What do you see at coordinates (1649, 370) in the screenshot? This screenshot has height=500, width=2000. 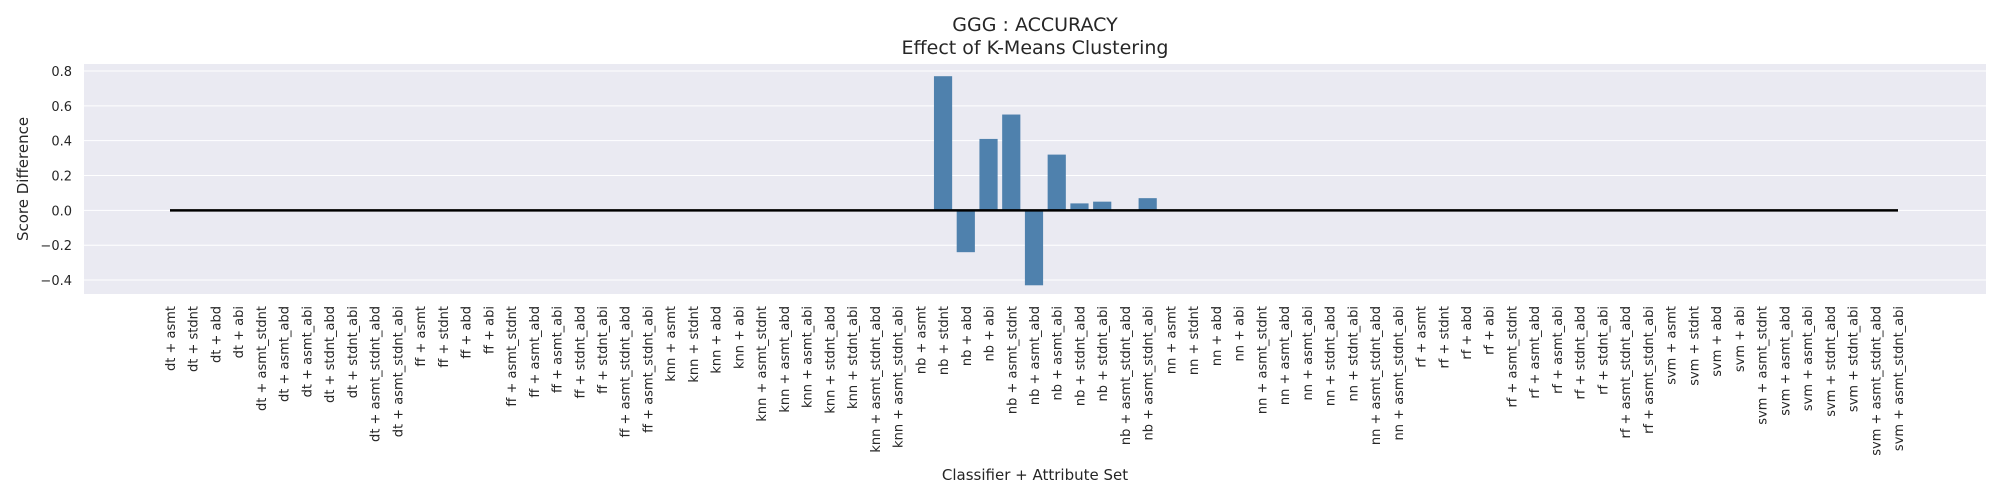 I see `x-tick-label: rf + asmt_stdnt_abi` at bounding box center [1649, 370].